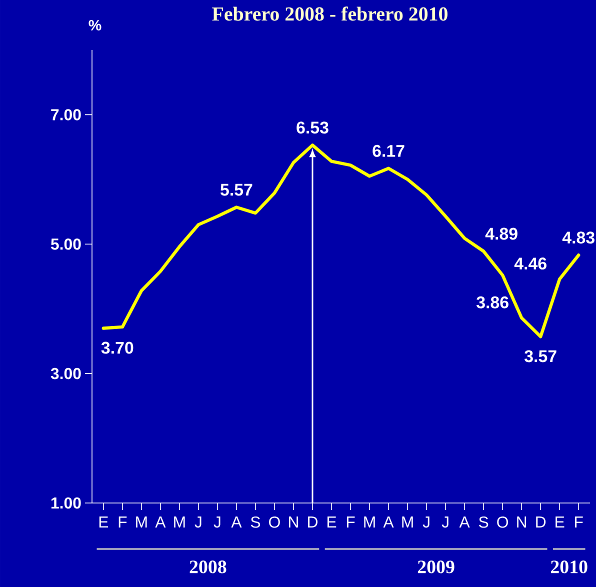  What do you see at coordinates (65, 374) in the screenshot?
I see `y-tick-label: 3.00` at bounding box center [65, 374].